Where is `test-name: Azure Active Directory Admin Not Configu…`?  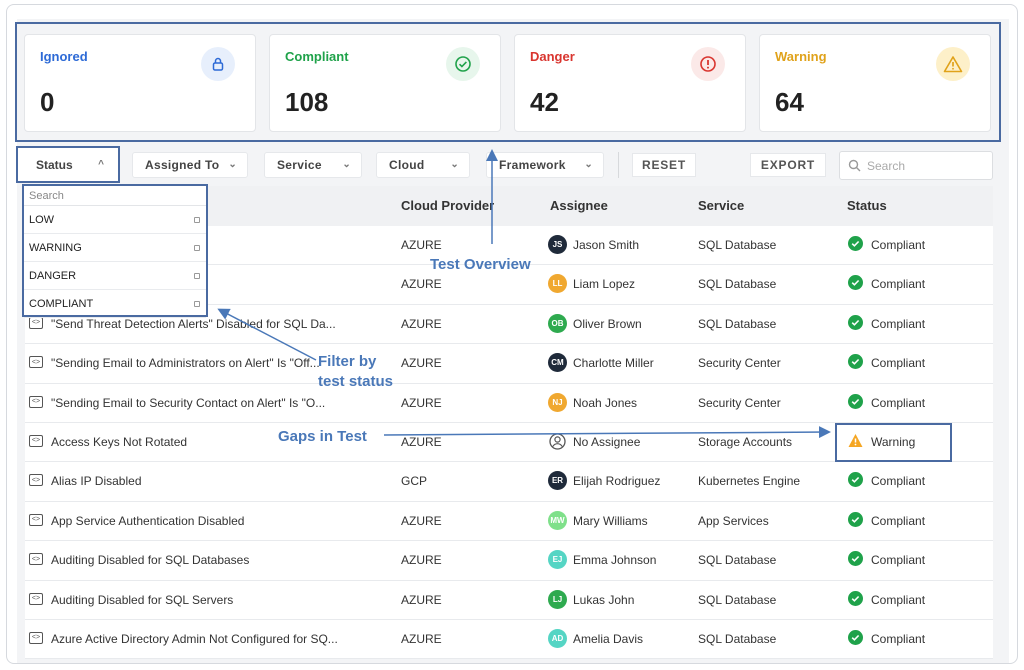
test-name: Azure Active Directory Admin Not Configu… is located at coordinates (194, 638).